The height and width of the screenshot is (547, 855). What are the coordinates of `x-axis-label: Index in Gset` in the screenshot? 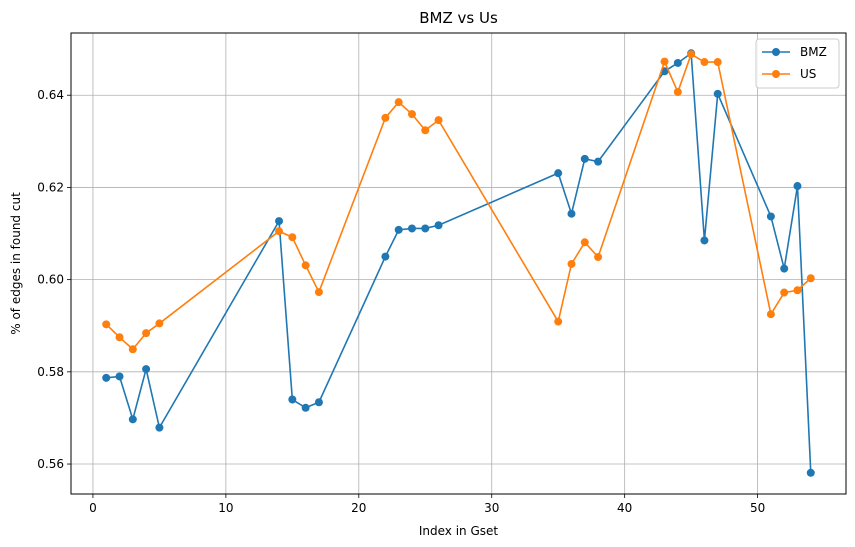 It's located at (459, 531).